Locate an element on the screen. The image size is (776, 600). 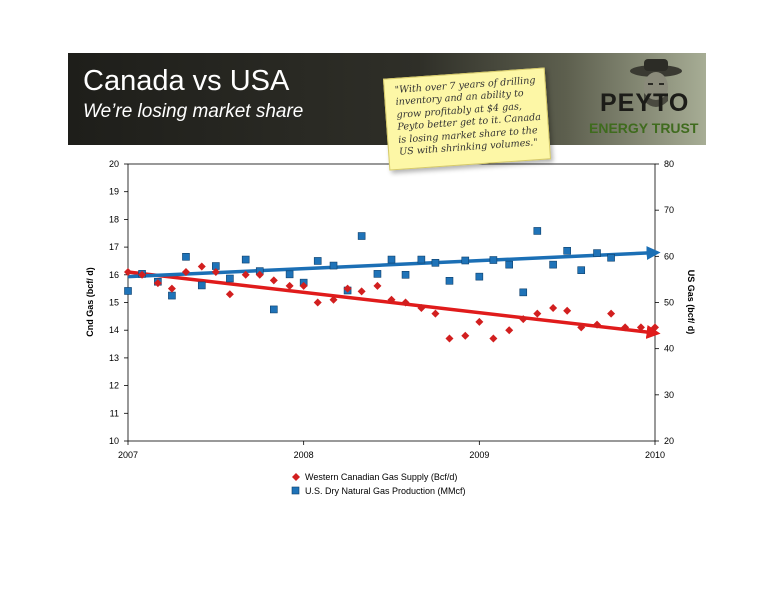
x-tick-label: 2008 is located at coordinates (304, 455).